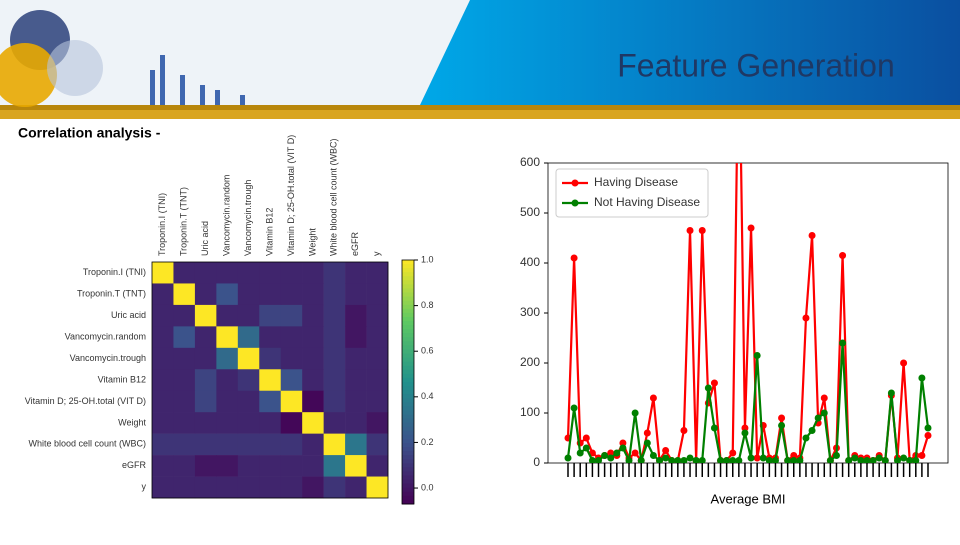 The image size is (960, 545). I want to click on colorbar-frame, so click(408, 382).